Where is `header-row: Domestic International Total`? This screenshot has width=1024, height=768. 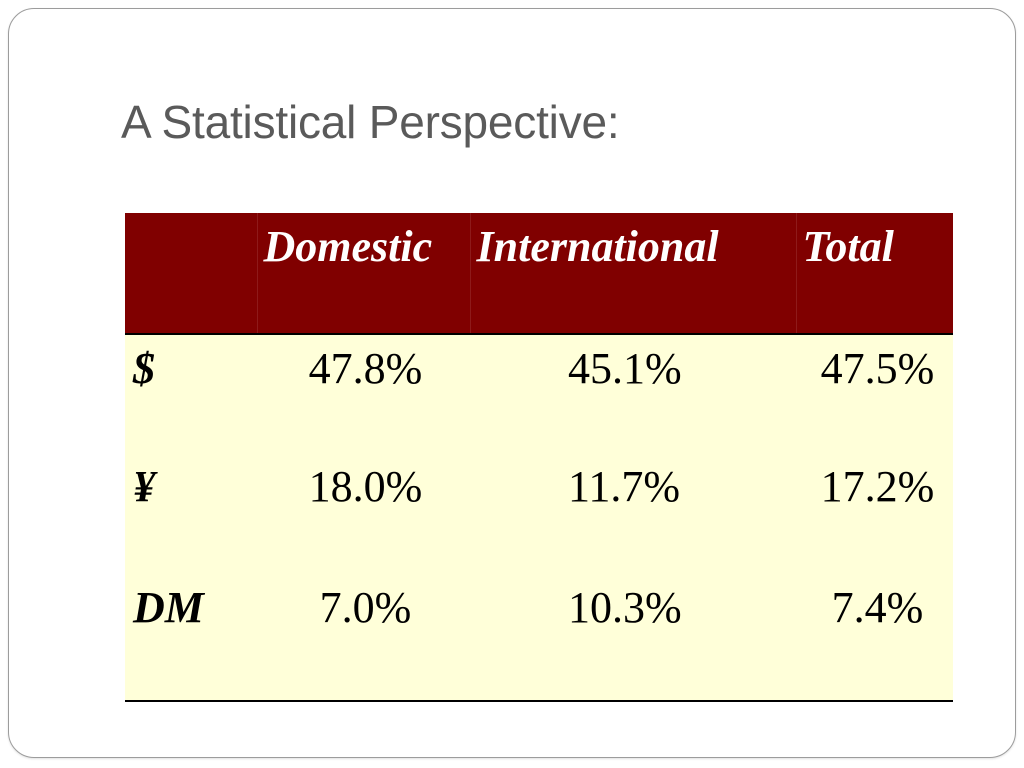
header-row: Domestic International Total is located at coordinates (539, 273).